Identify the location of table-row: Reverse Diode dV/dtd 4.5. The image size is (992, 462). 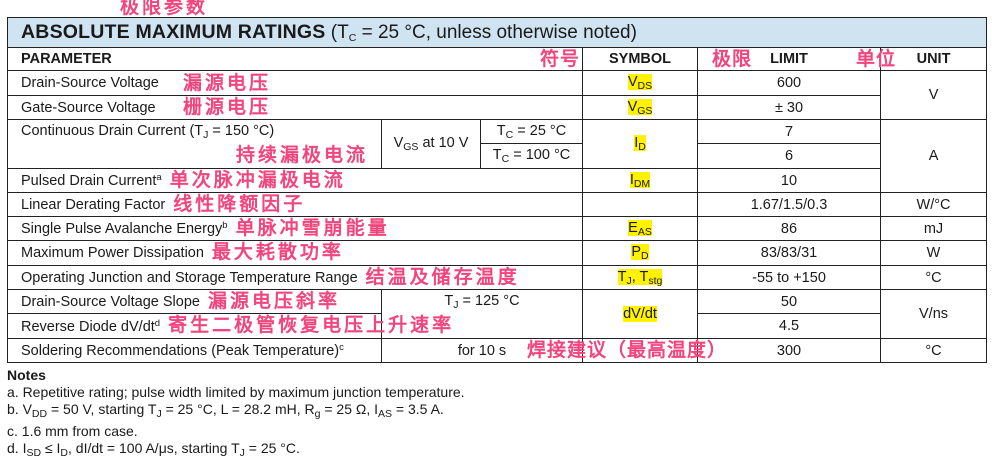
(497, 326).